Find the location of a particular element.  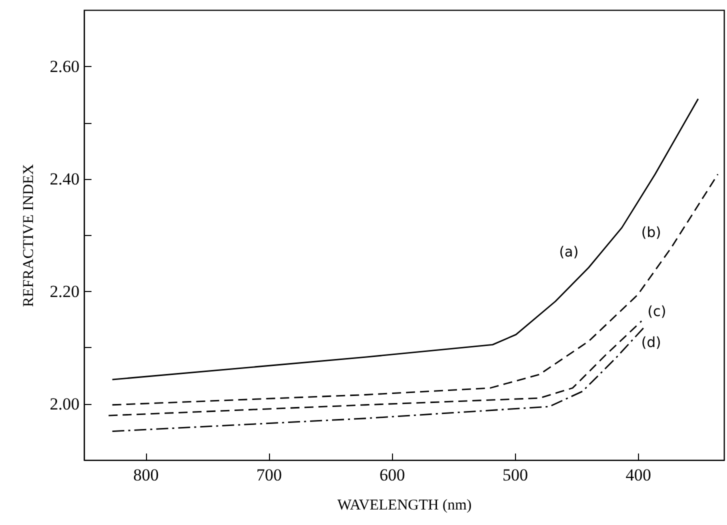

annotation: (c) is located at coordinates (657, 312).